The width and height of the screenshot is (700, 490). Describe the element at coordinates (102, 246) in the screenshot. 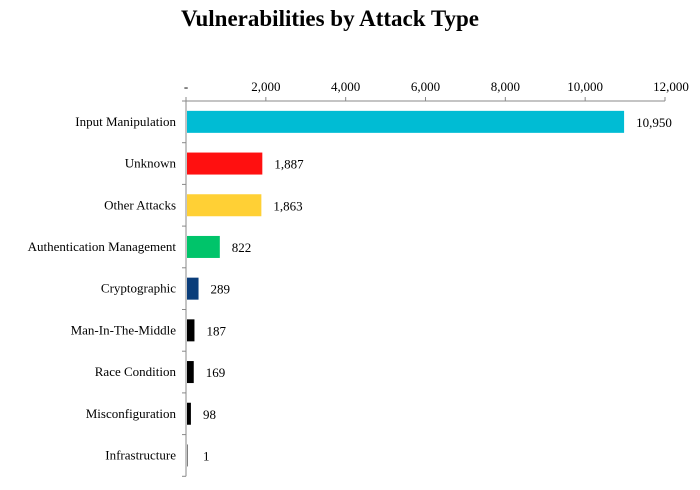

I see `category-label: Authentication Management` at that location.